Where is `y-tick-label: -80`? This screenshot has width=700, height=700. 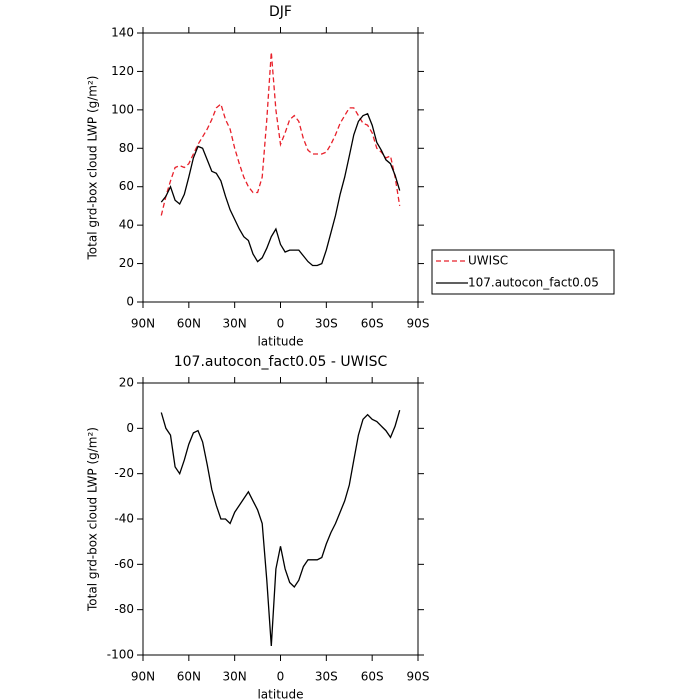
y-tick-label: -80 is located at coordinates (124, 609).